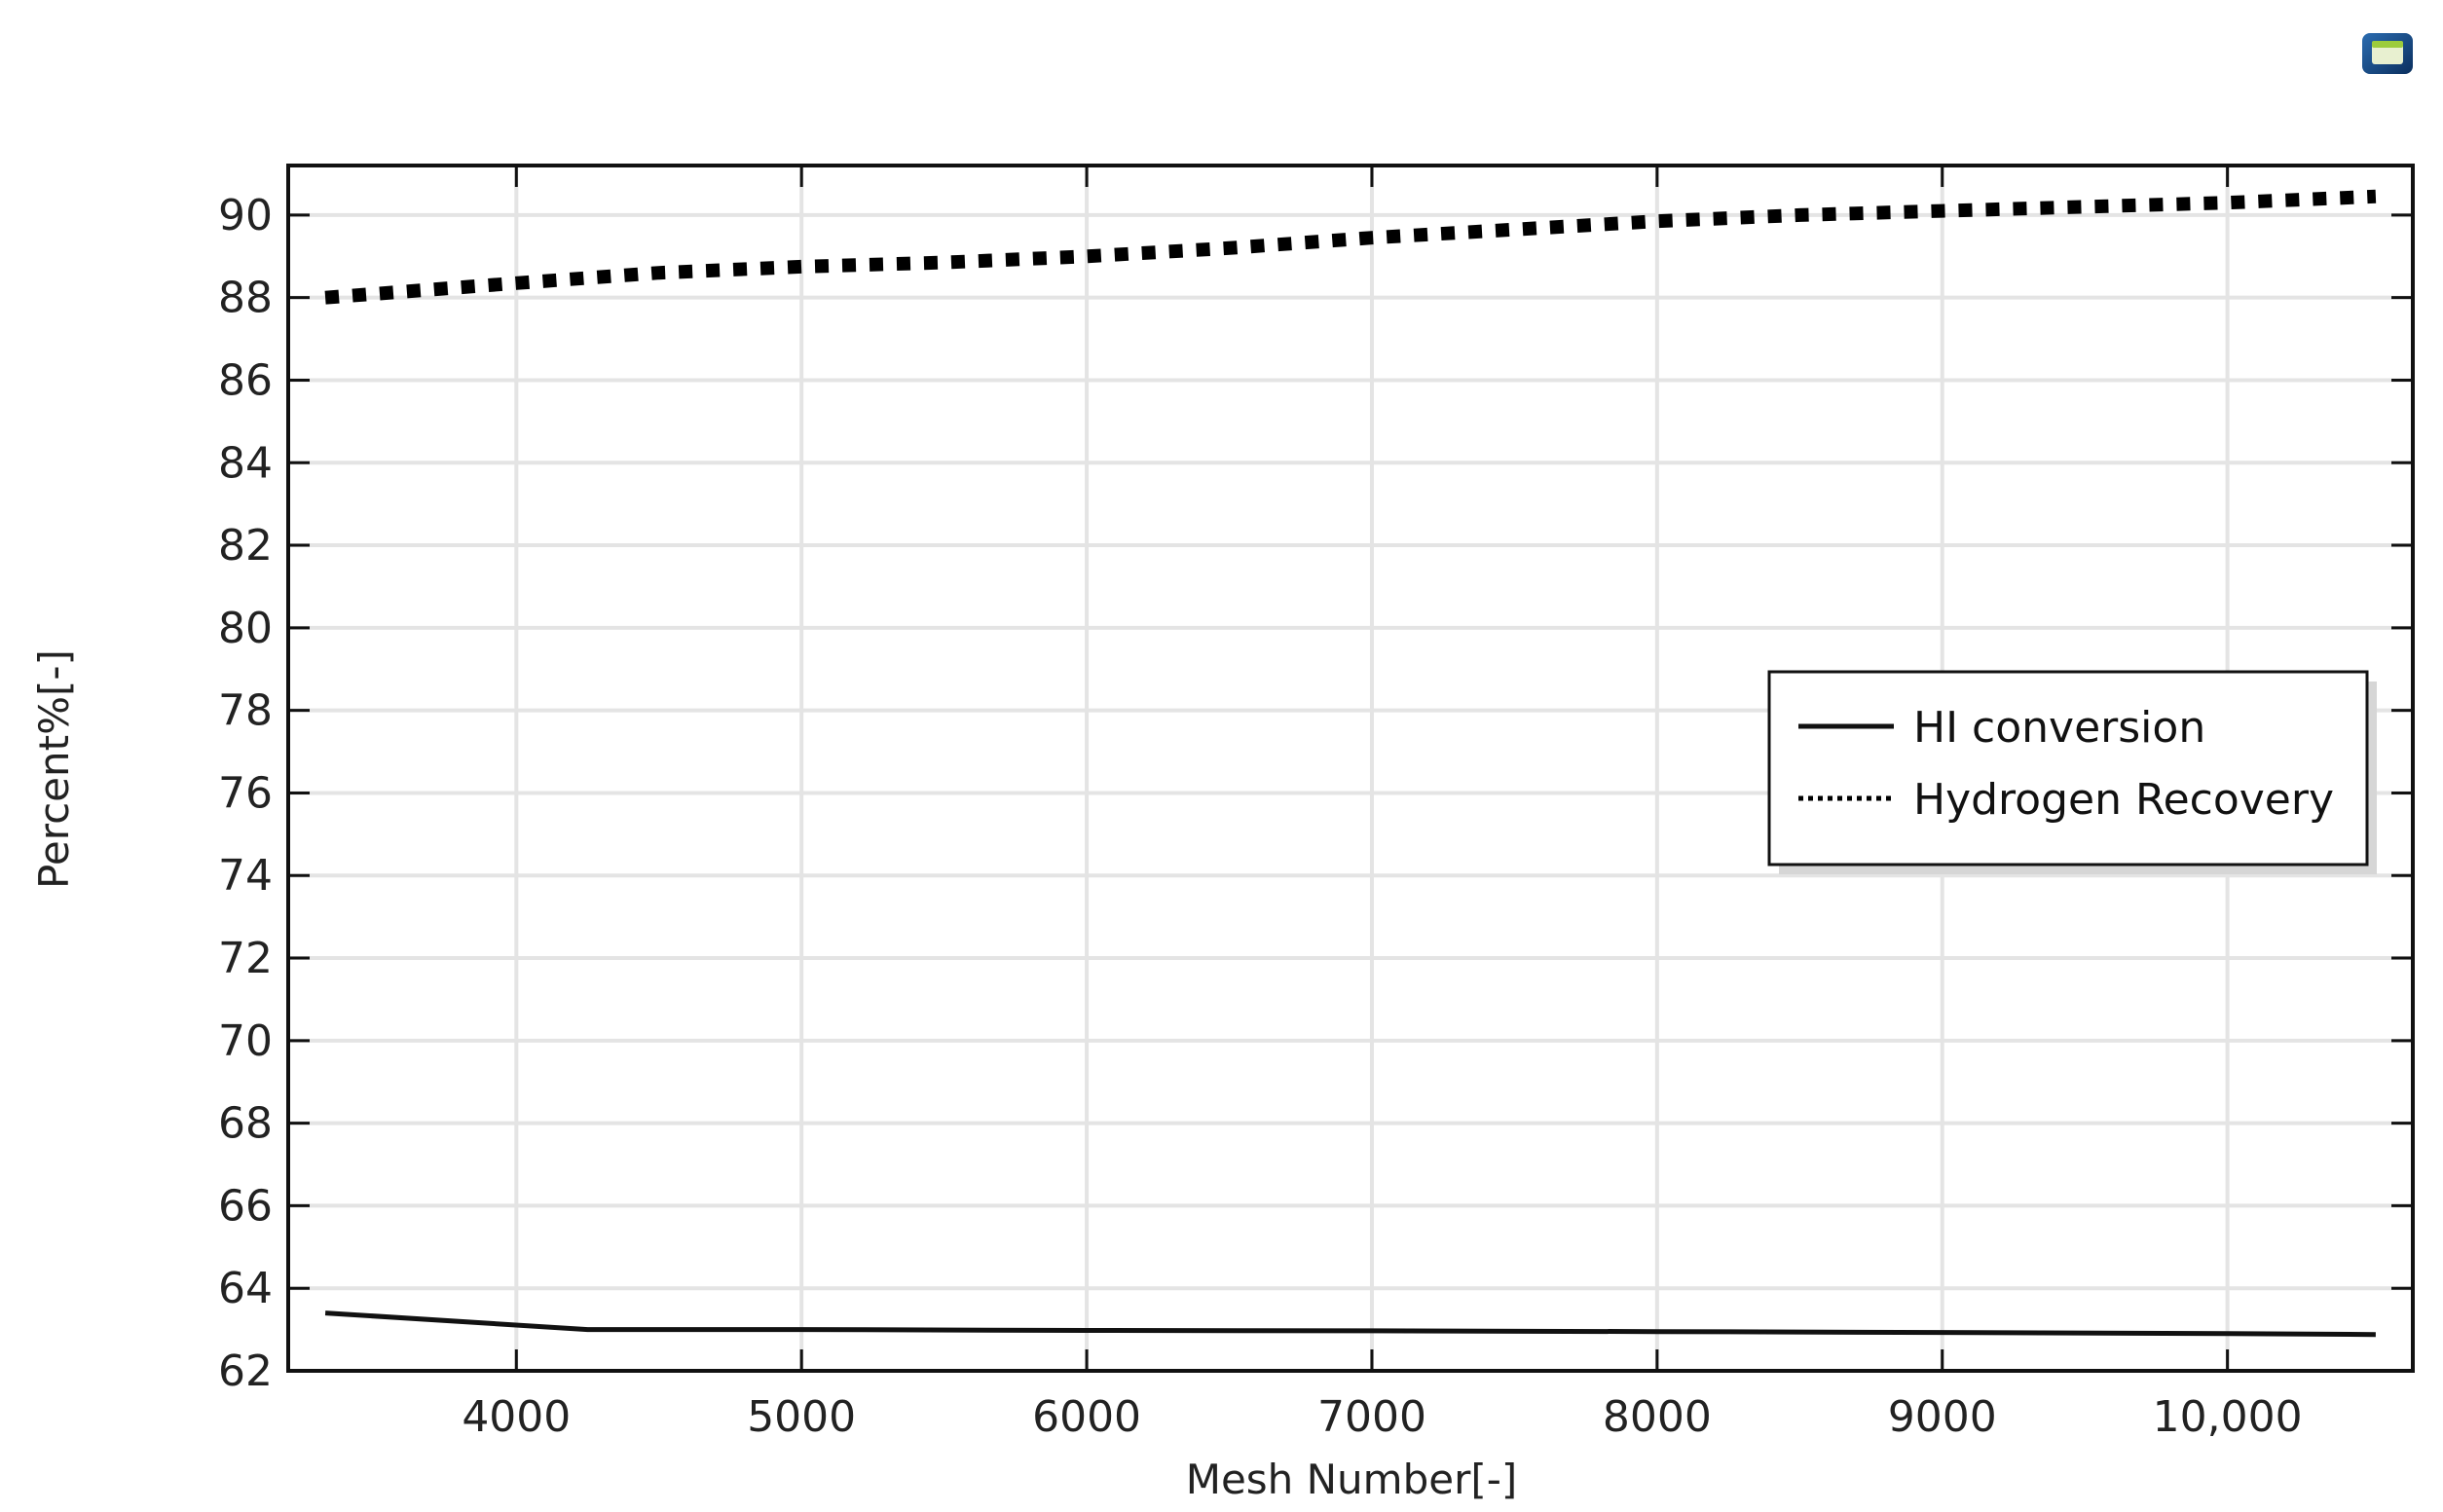 This screenshot has height=1512, width=2443. What do you see at coordinates (245, 711) in the screenshot?
I see `y-tick-label: 78` at bounding box center [245, 711].